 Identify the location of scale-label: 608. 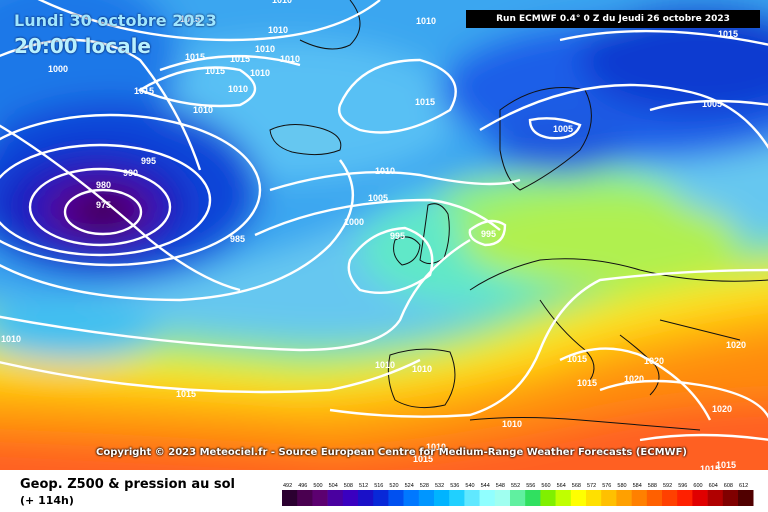
(728, 486).